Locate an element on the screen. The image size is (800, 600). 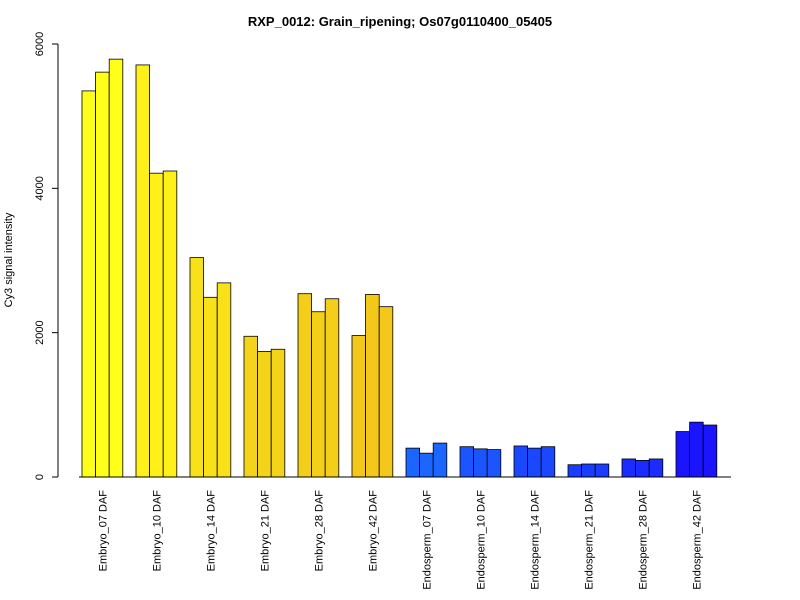
x-tick-label: Embryo_28 DAF is located at coordinates (319, 531).